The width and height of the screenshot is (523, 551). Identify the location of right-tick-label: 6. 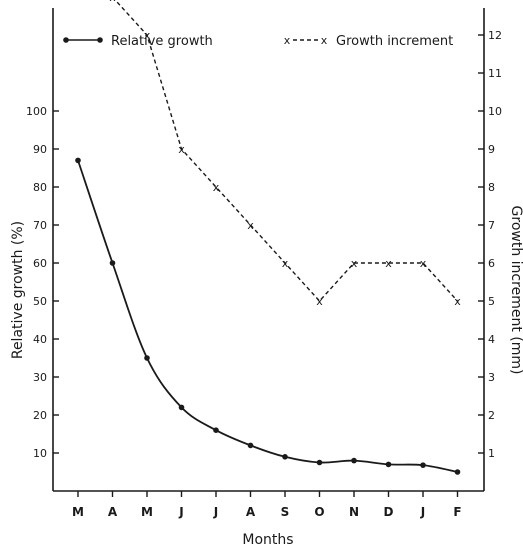
(491, 263).